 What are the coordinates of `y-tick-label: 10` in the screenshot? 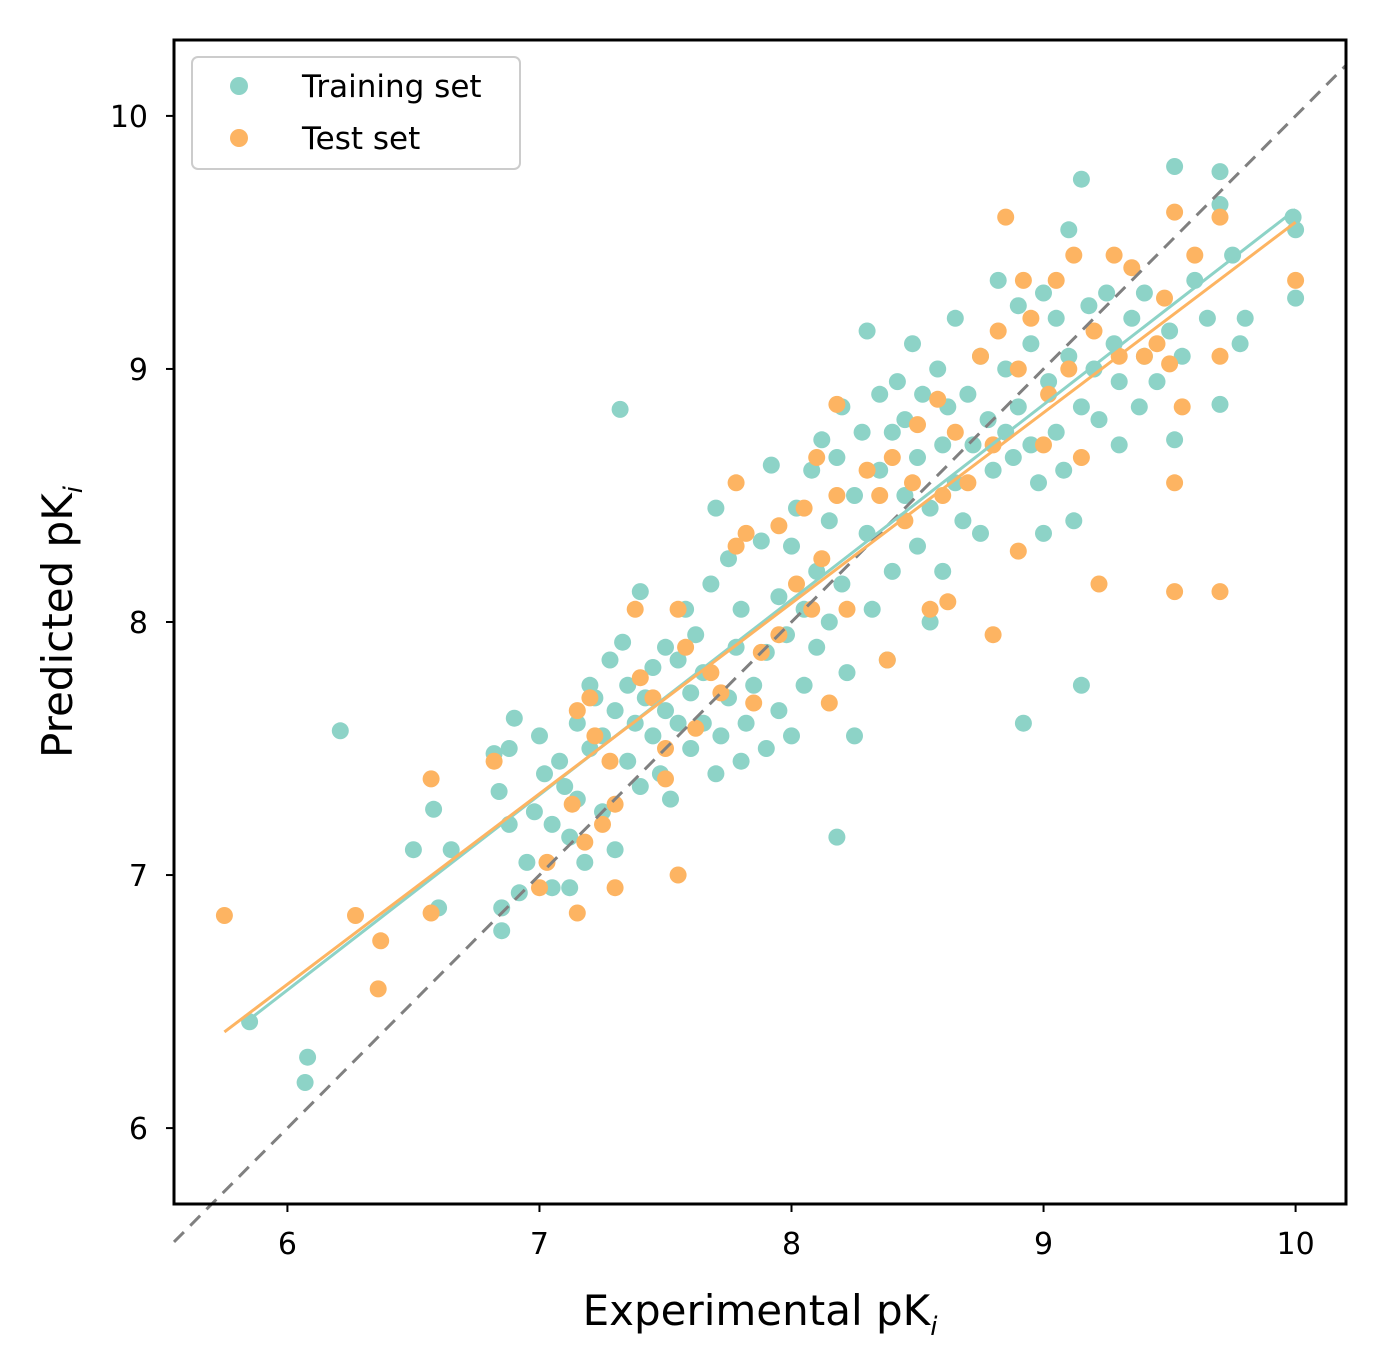 It's located at (129, 117).